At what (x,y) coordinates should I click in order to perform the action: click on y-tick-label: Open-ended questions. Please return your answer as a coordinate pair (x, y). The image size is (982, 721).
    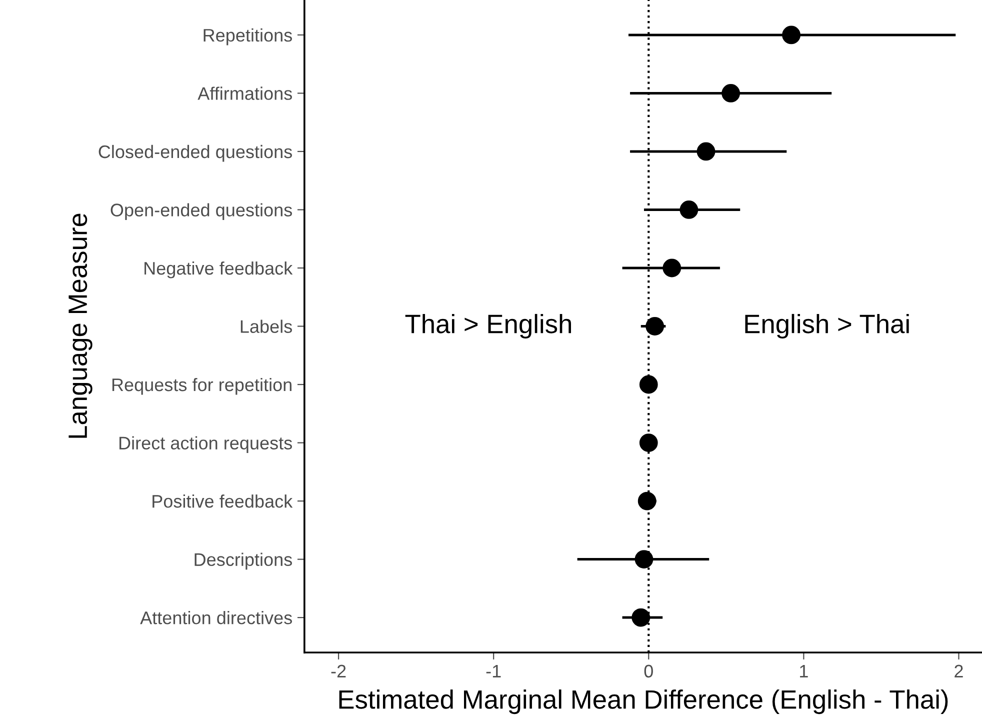
    Looking at the image, I should click on (201, 211).